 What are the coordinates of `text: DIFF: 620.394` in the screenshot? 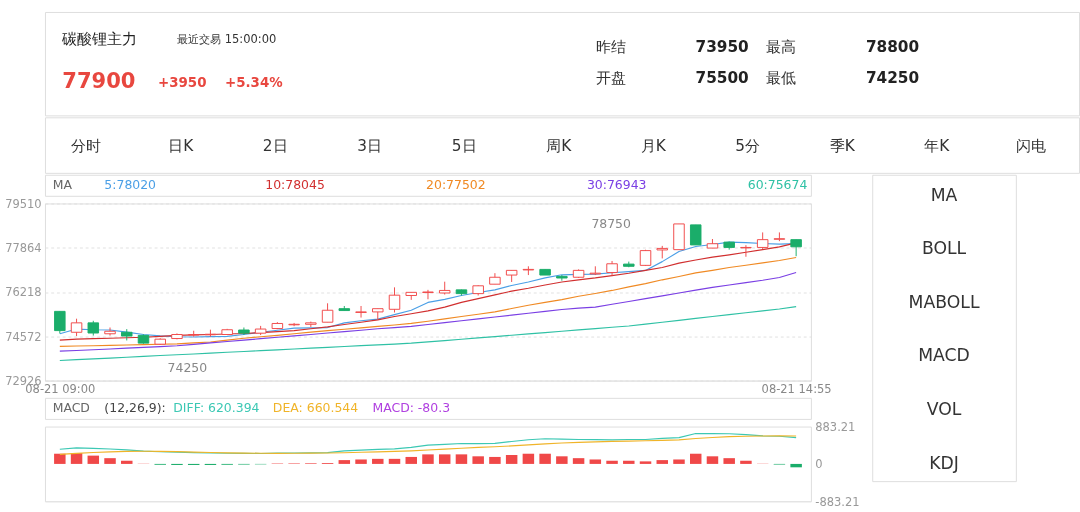 It's located at (216, 408).